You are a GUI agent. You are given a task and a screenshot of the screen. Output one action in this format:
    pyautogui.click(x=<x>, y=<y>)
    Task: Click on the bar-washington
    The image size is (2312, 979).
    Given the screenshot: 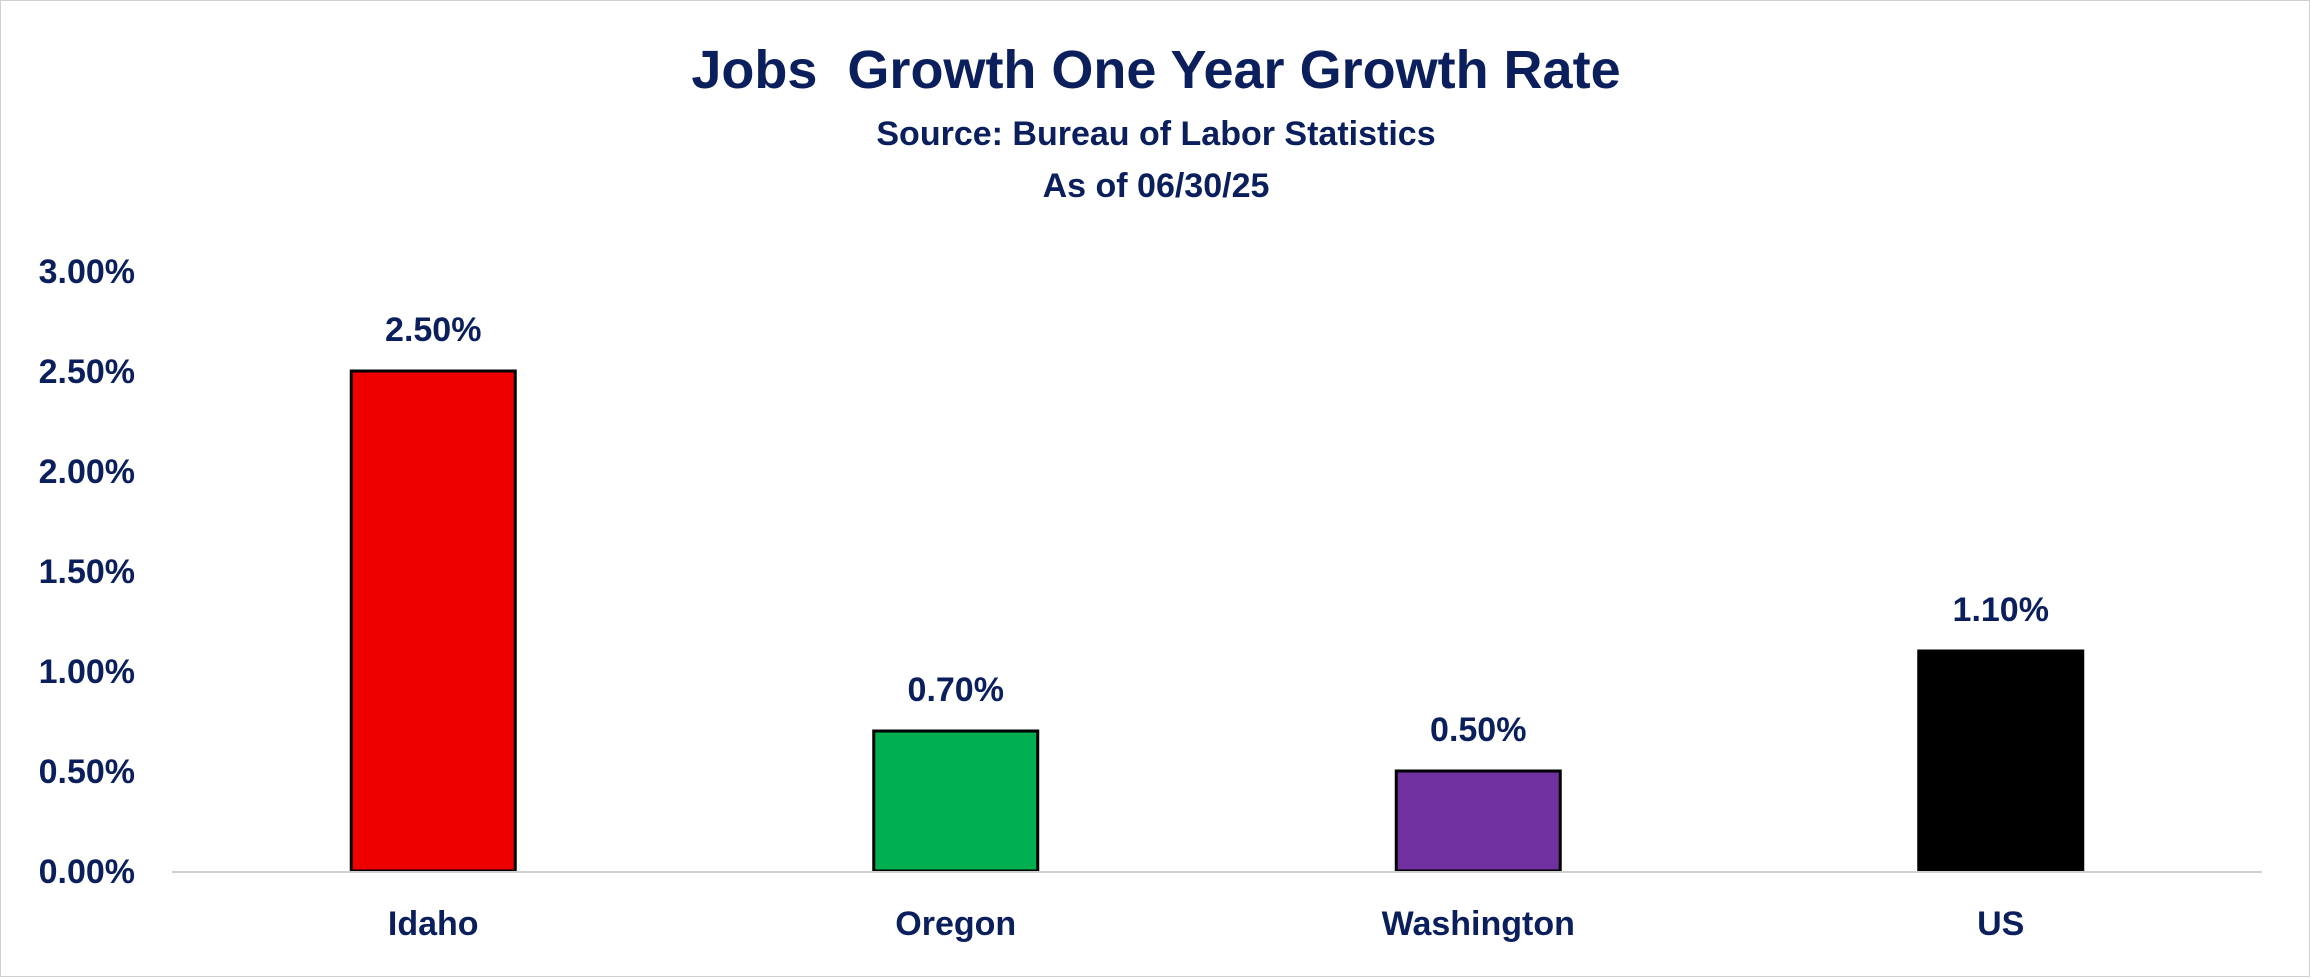 What is the action you would take?
    pyautogui.click(x=1478, y=821)
    